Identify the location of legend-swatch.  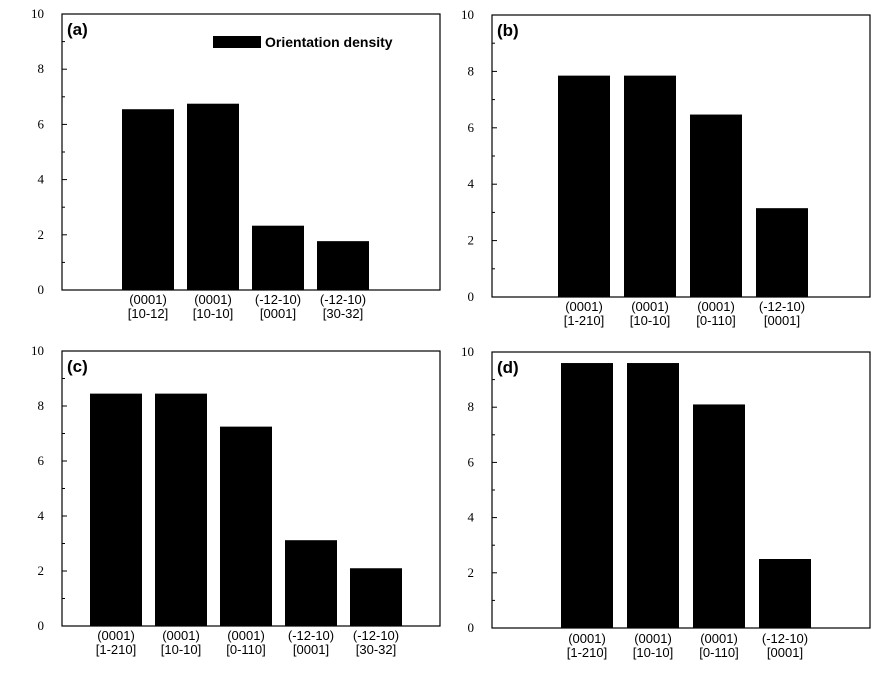
(237, 42).